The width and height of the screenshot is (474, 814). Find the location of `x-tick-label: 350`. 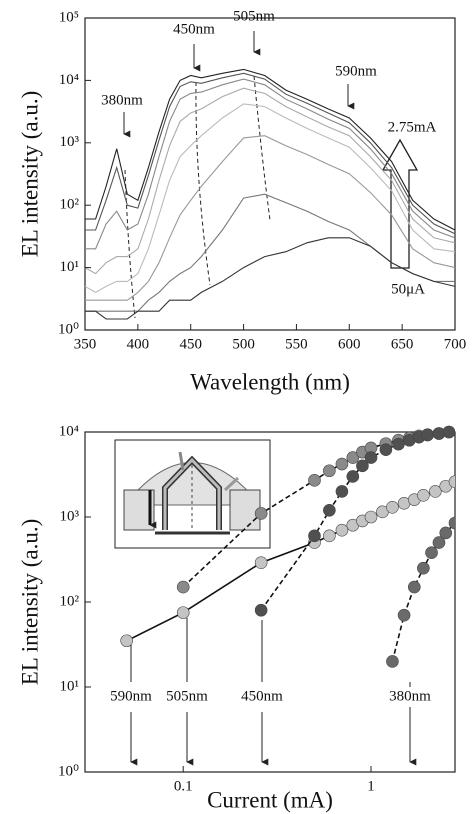

x-tick-label: 350 is located at coordinates (85, 344).